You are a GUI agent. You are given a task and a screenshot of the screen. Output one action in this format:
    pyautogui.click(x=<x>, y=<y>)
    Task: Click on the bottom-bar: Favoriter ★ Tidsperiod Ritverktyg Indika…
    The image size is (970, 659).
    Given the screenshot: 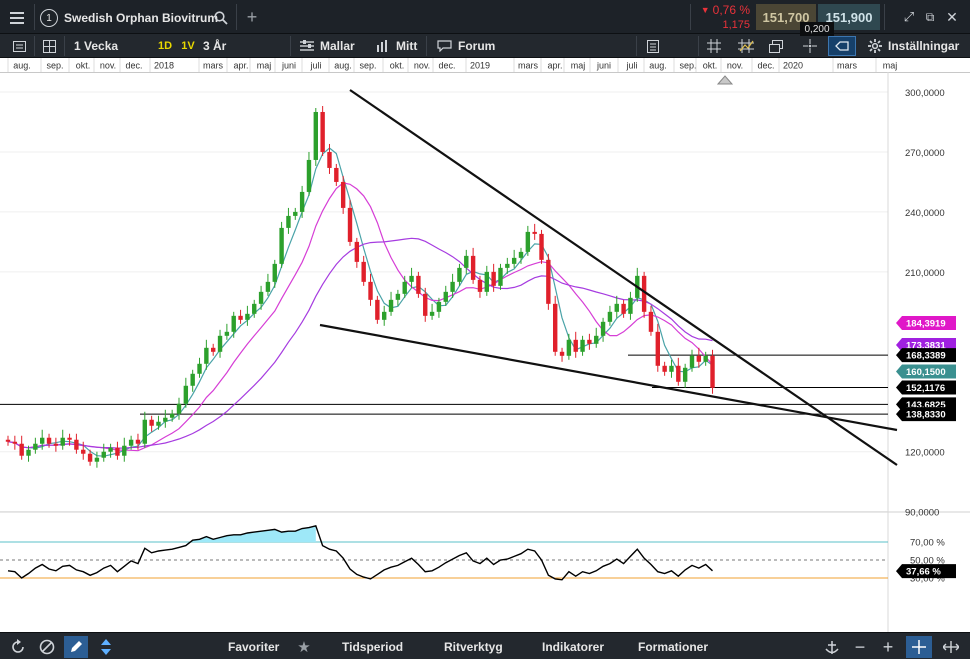 What is the action you would take?
    pyautogui.click(x=485, y=645)
    